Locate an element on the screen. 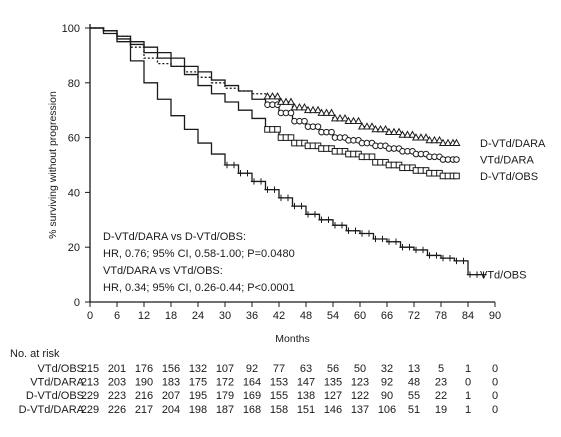 This screenshot has height=437, width=561. risk-cell: 123 is located at coordinates (360, 383).